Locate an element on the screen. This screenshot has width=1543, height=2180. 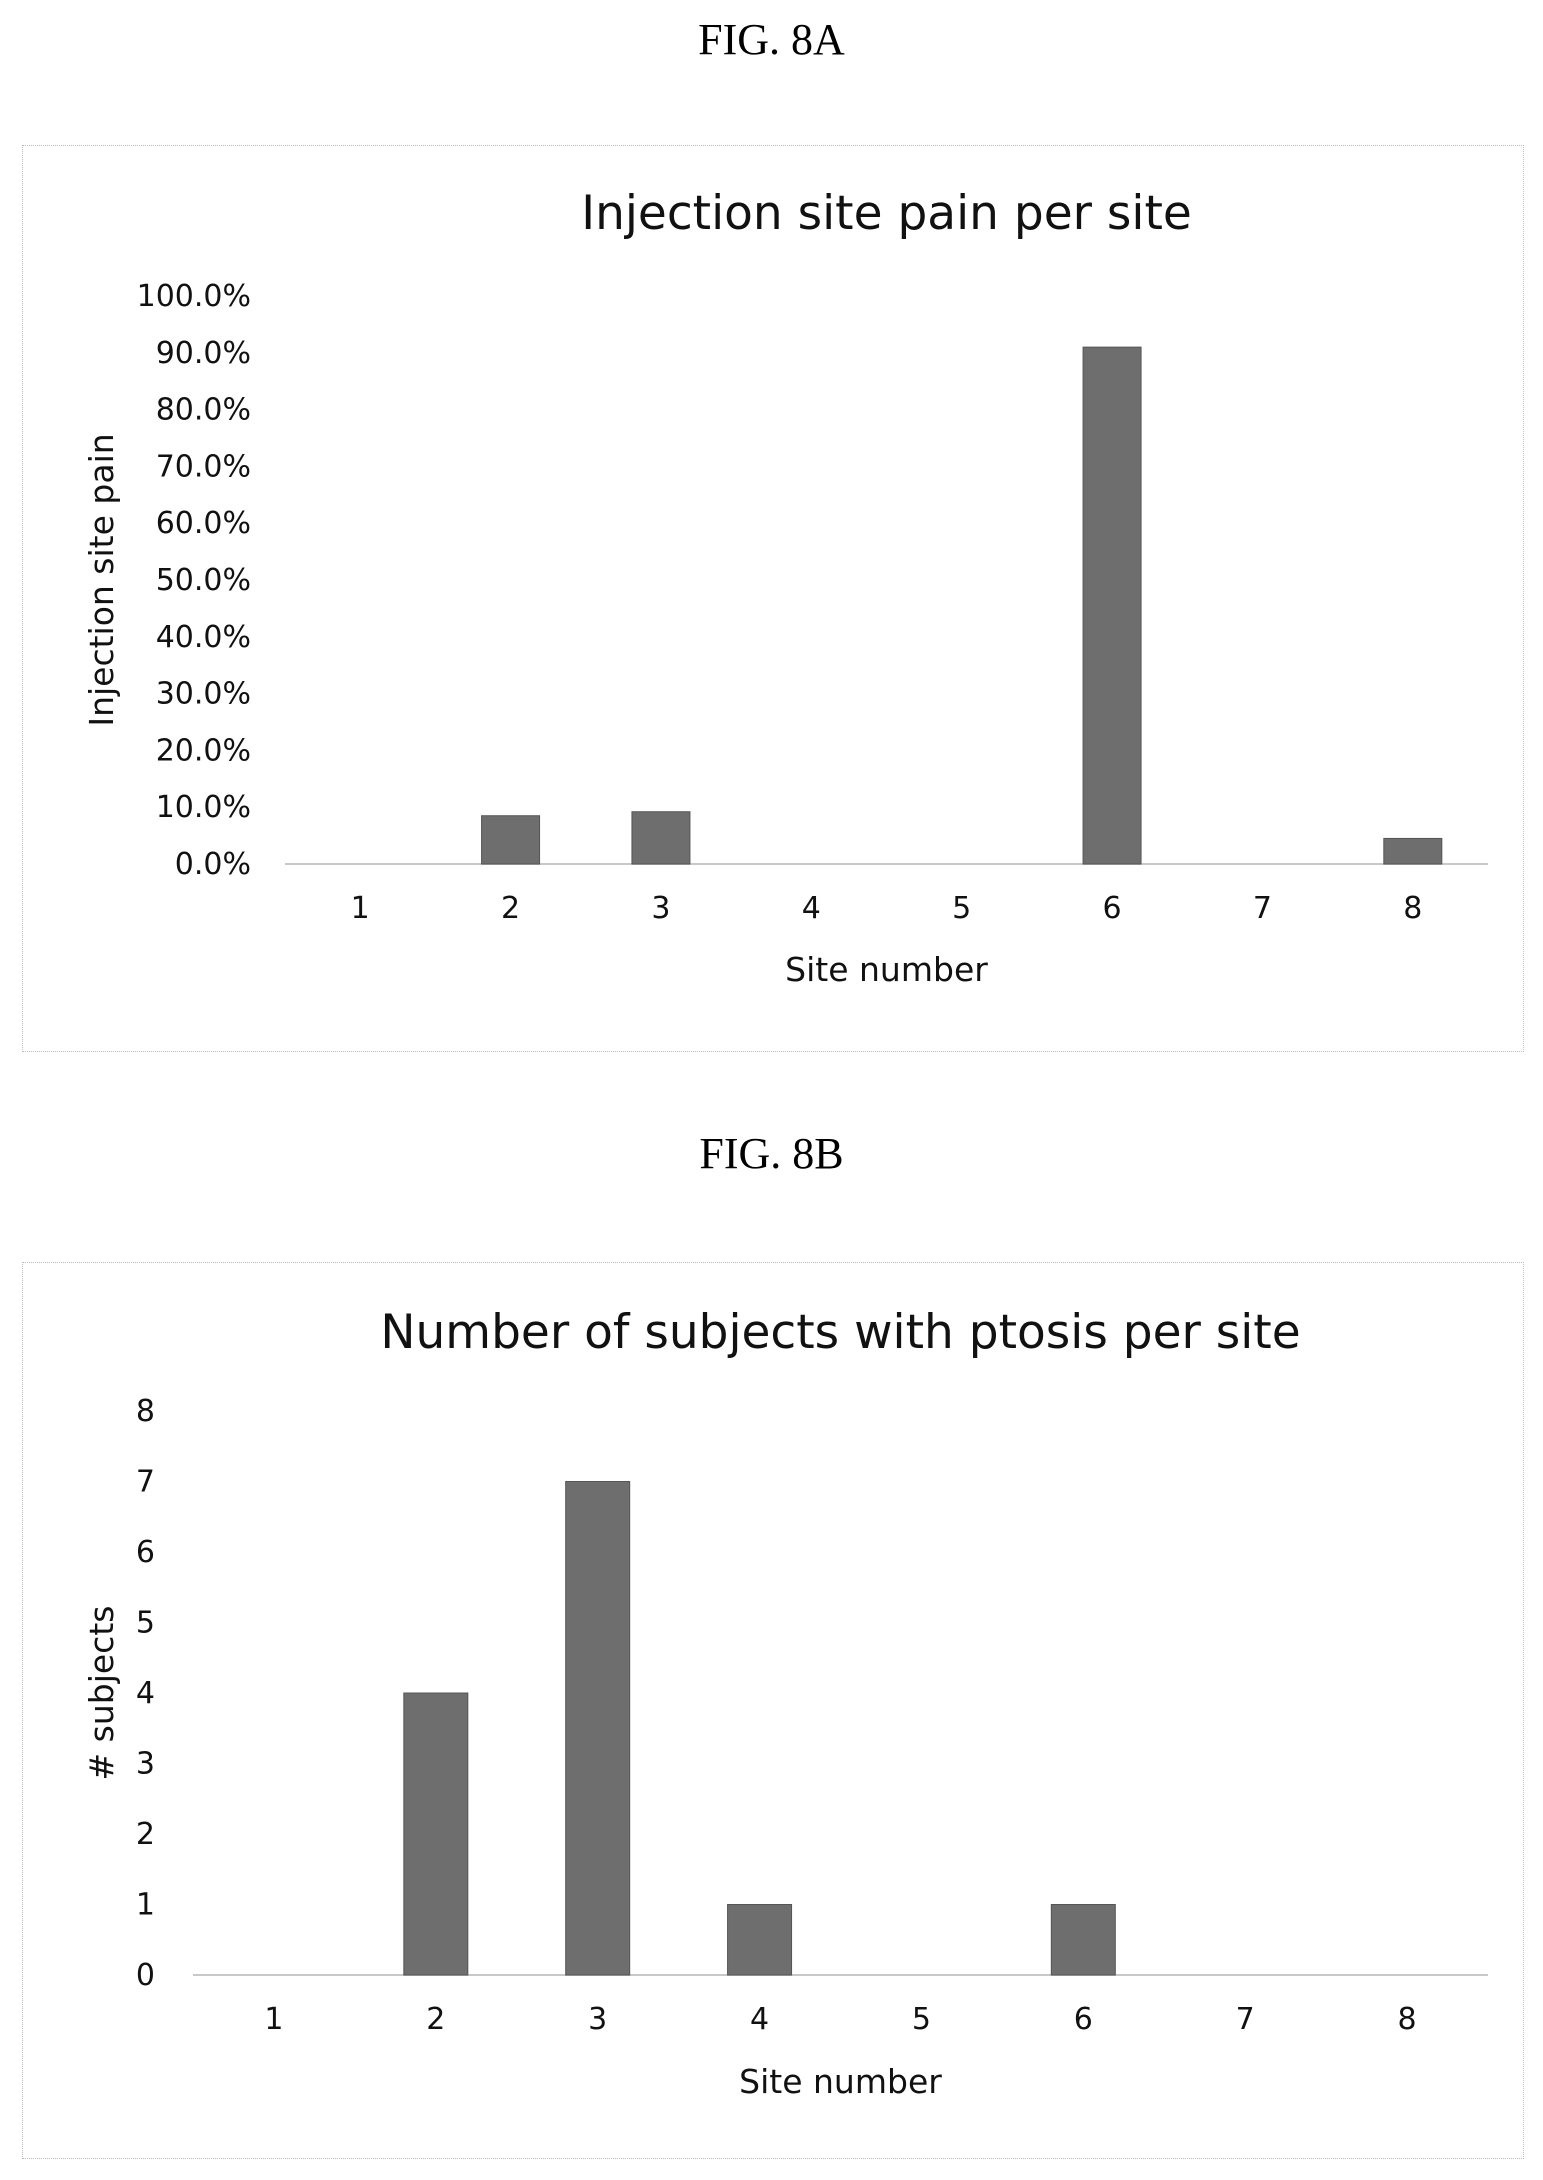
y-tick-label: 8 is located at coordinates (145, 1411).